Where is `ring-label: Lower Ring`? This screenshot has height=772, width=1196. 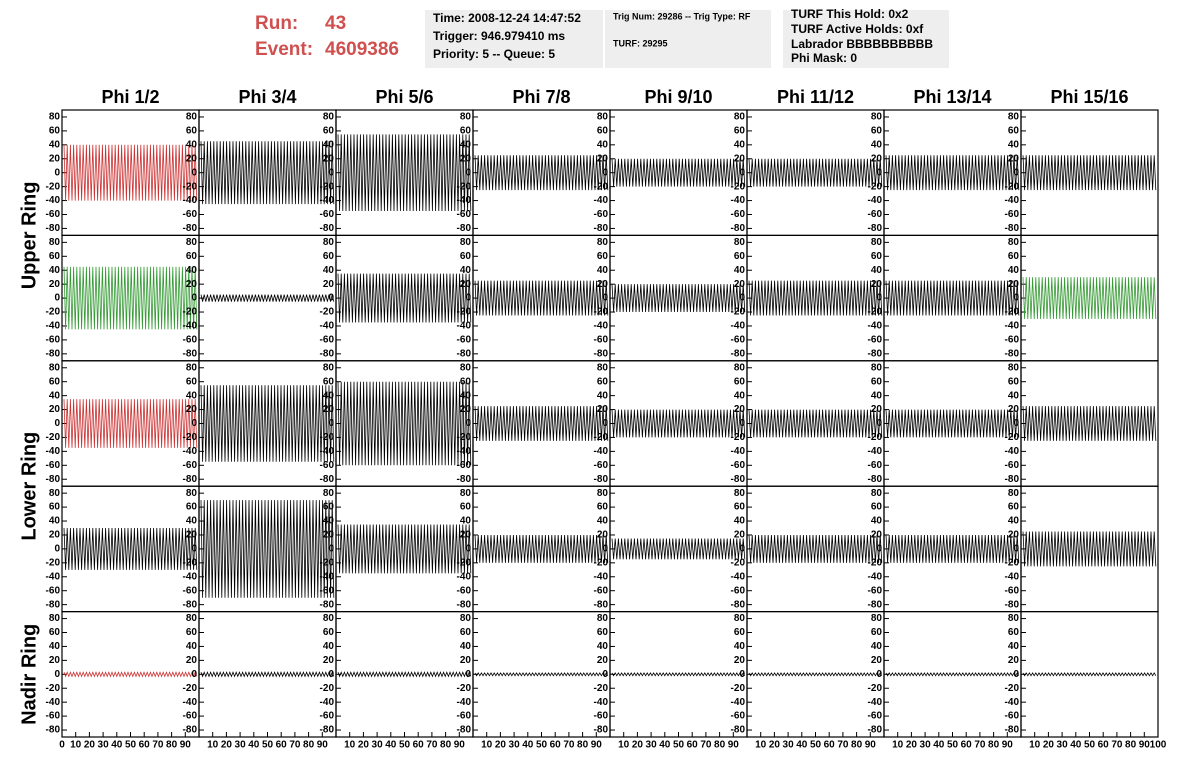
ring-label: Lower Ring is located at coordinates (29, 486).